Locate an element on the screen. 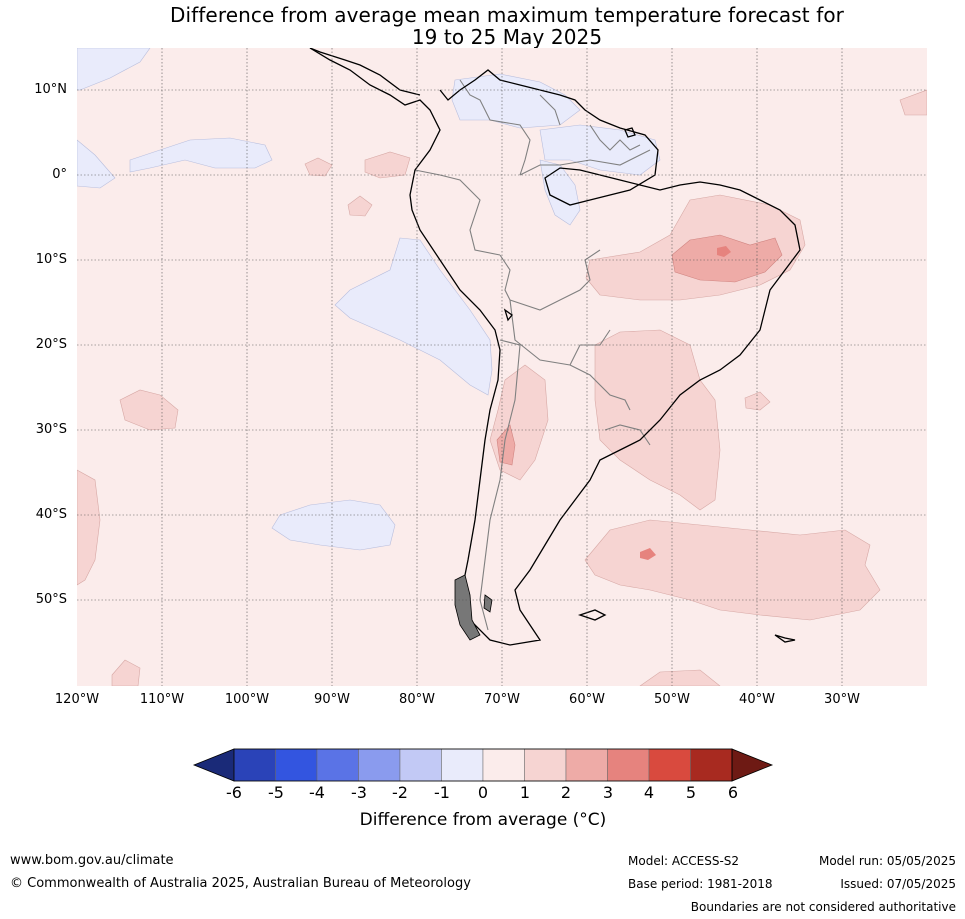 Image resolution: width=965 pixels, height=919 pixels. lat-label-40s: 40°S is located at coordinates (51, 514).